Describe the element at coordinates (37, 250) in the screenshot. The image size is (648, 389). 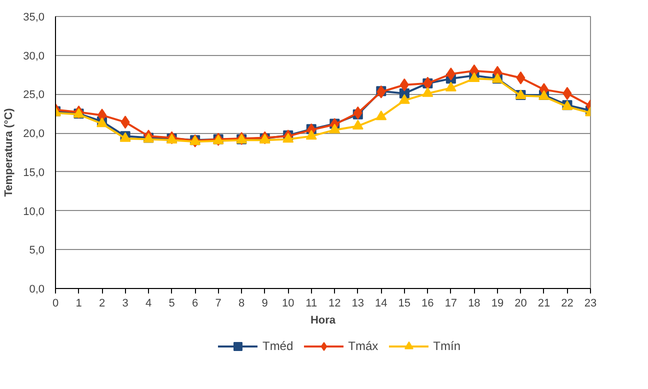
I see `y-tick-label: 5,0` at that location.